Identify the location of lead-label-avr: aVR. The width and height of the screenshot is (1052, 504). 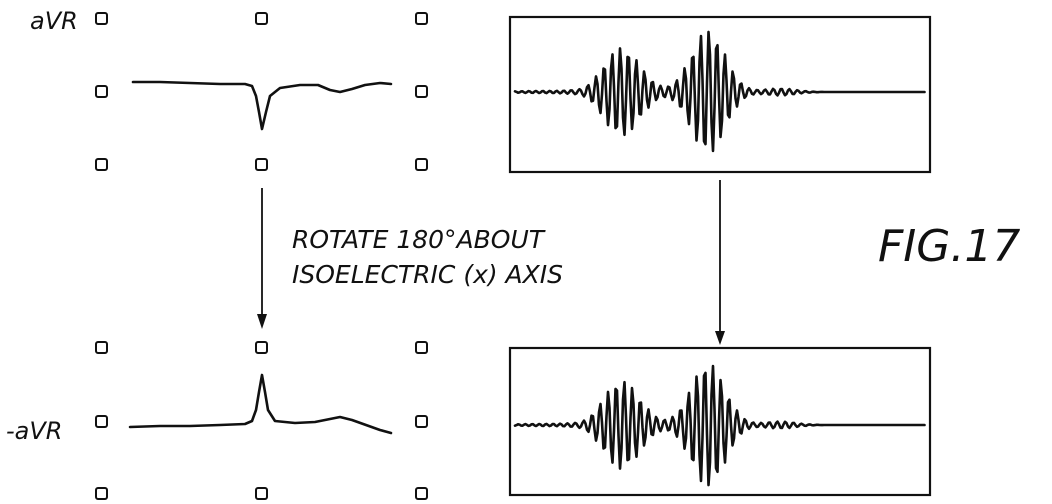
(54, 21).